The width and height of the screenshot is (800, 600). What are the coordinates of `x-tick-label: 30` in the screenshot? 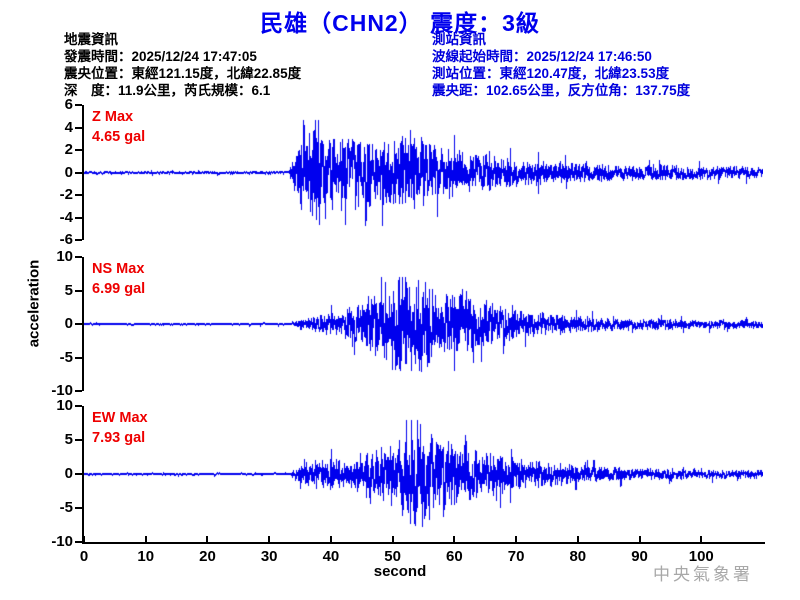 It's located at (269, 556).